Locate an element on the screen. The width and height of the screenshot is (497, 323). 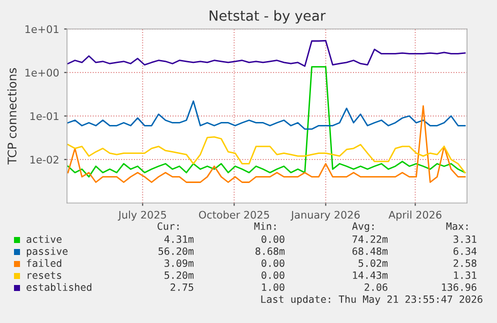
text: 14.43m is located at coordinates (370, 275).